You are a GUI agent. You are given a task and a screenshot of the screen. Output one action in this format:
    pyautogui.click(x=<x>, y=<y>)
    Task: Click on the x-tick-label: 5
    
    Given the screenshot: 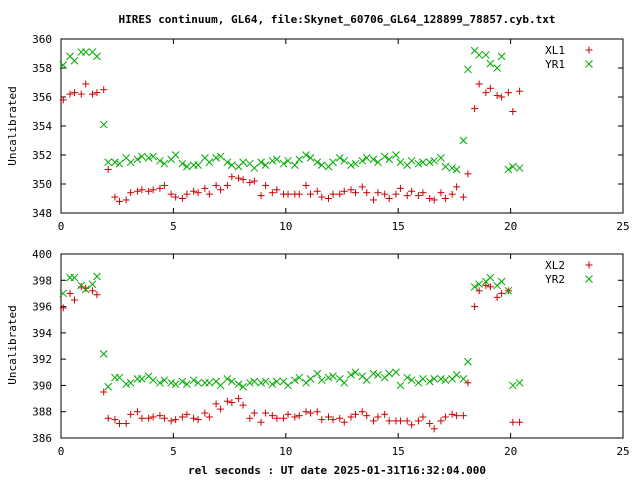 What is the action you would take?
    pyautogui.click(x=173, y=451)
    